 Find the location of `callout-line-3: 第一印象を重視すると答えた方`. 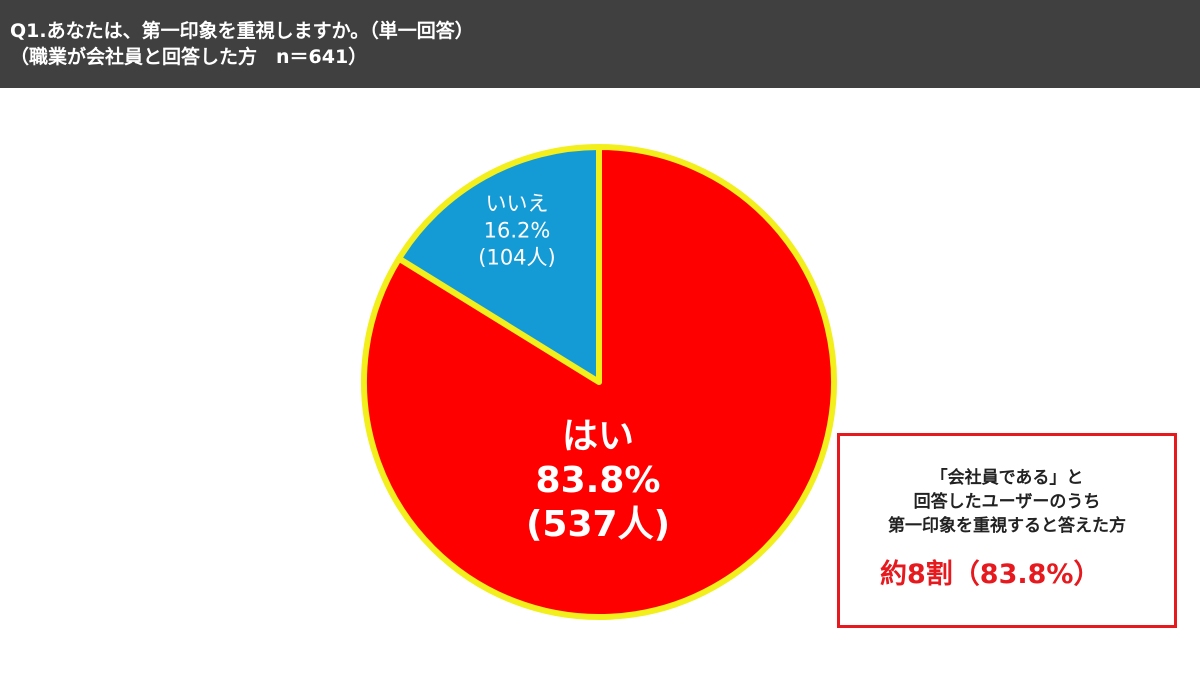

callout-line-3: 第一印象を重視すると答えた方 is located at coordinates (1007, 526).